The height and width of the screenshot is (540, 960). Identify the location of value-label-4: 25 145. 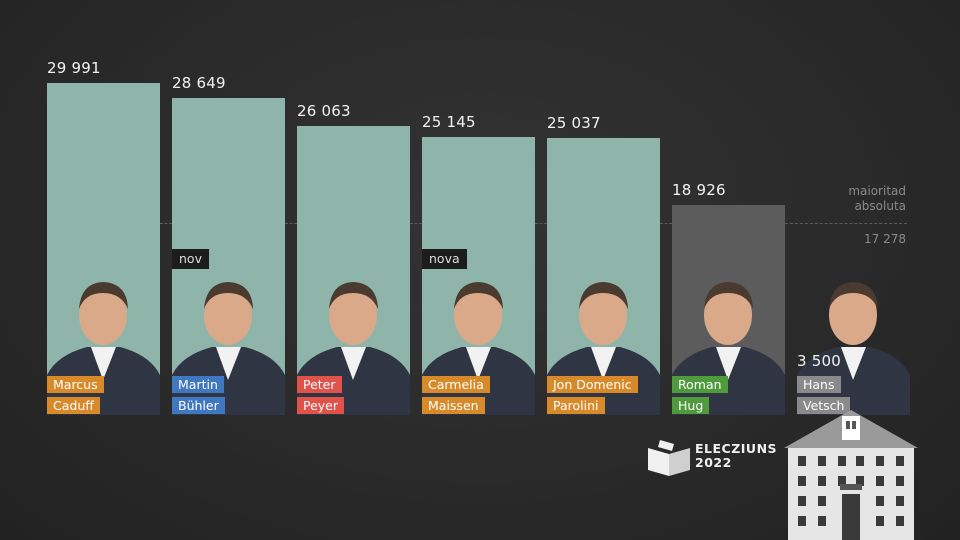
(449, 122).